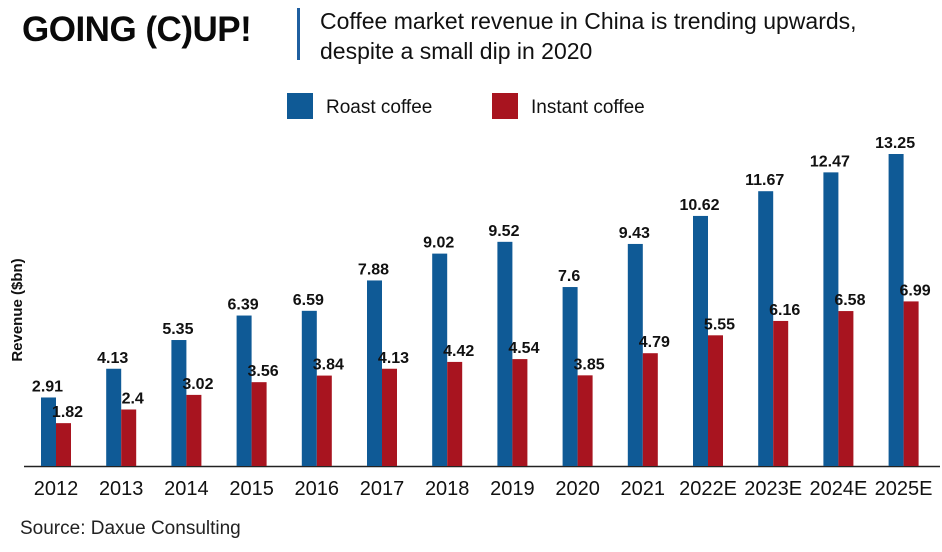 The width and height of the screenshot is (942, 552). I want to click on data-label-instant: 1.82, so click(67, 412).